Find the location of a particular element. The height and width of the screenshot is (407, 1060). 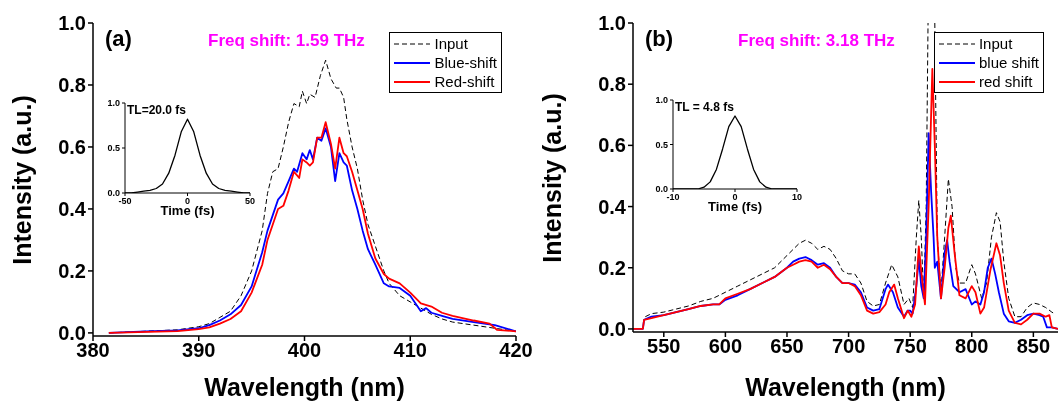

x-tick-label: 800 is located at coordinates (972, 346).